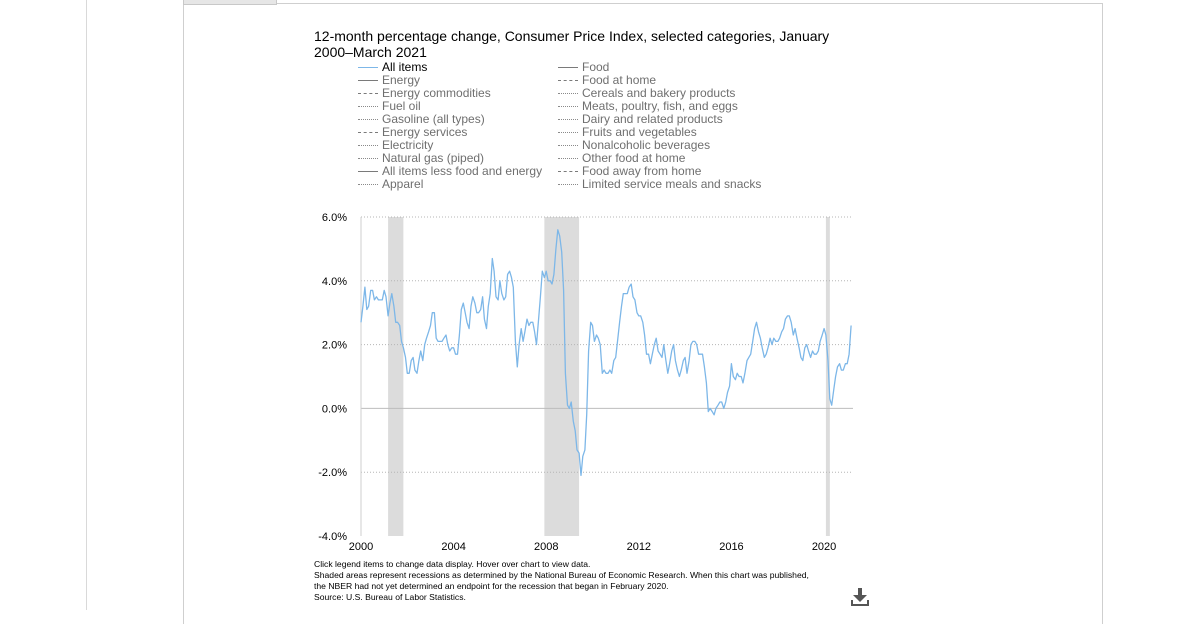 Image resolution: width=1192 pixels, height=624 pixels. Describe the element at coordinates (433, 158) in the screenshot. I see `legend-label: Natural gas (piped)` at that location.